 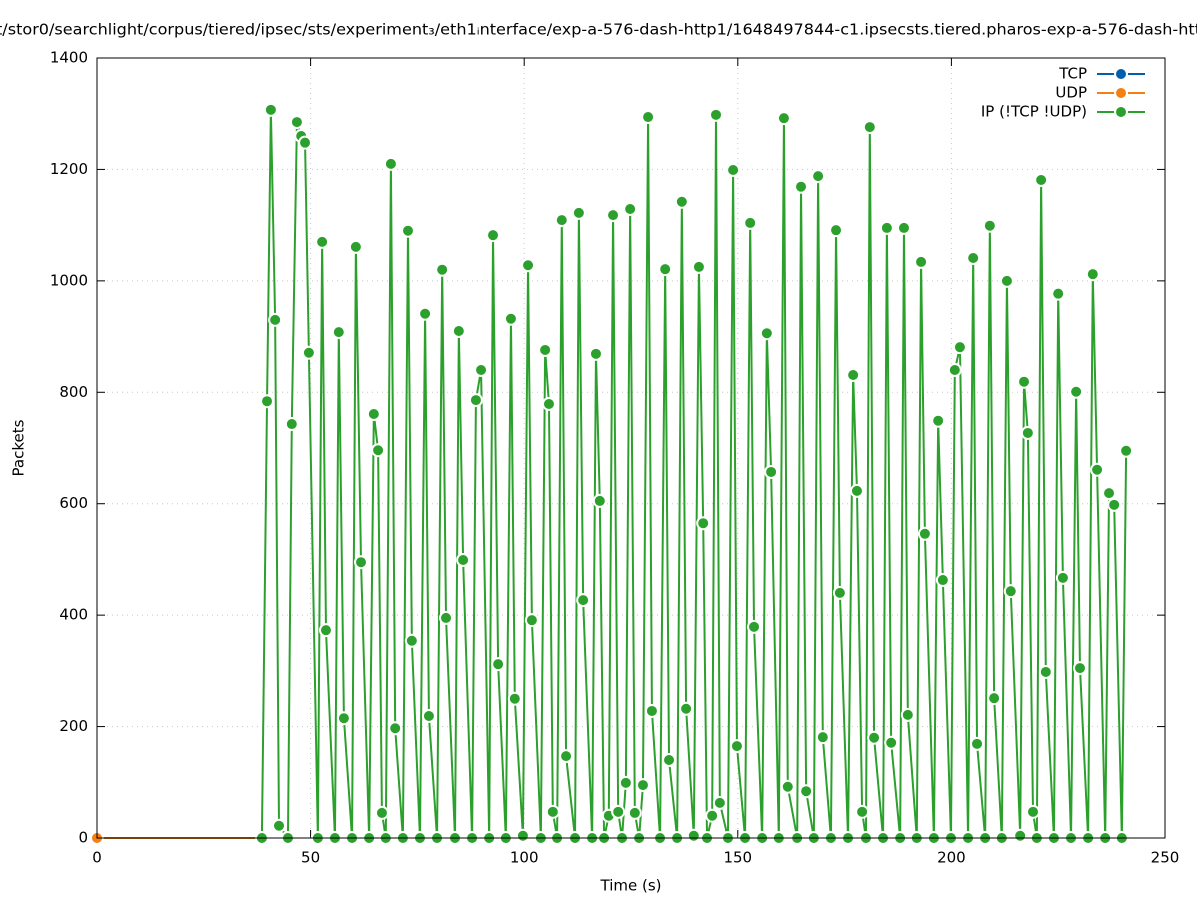 I want to click on x-tick-label: 200, so click(x=951, y=858).